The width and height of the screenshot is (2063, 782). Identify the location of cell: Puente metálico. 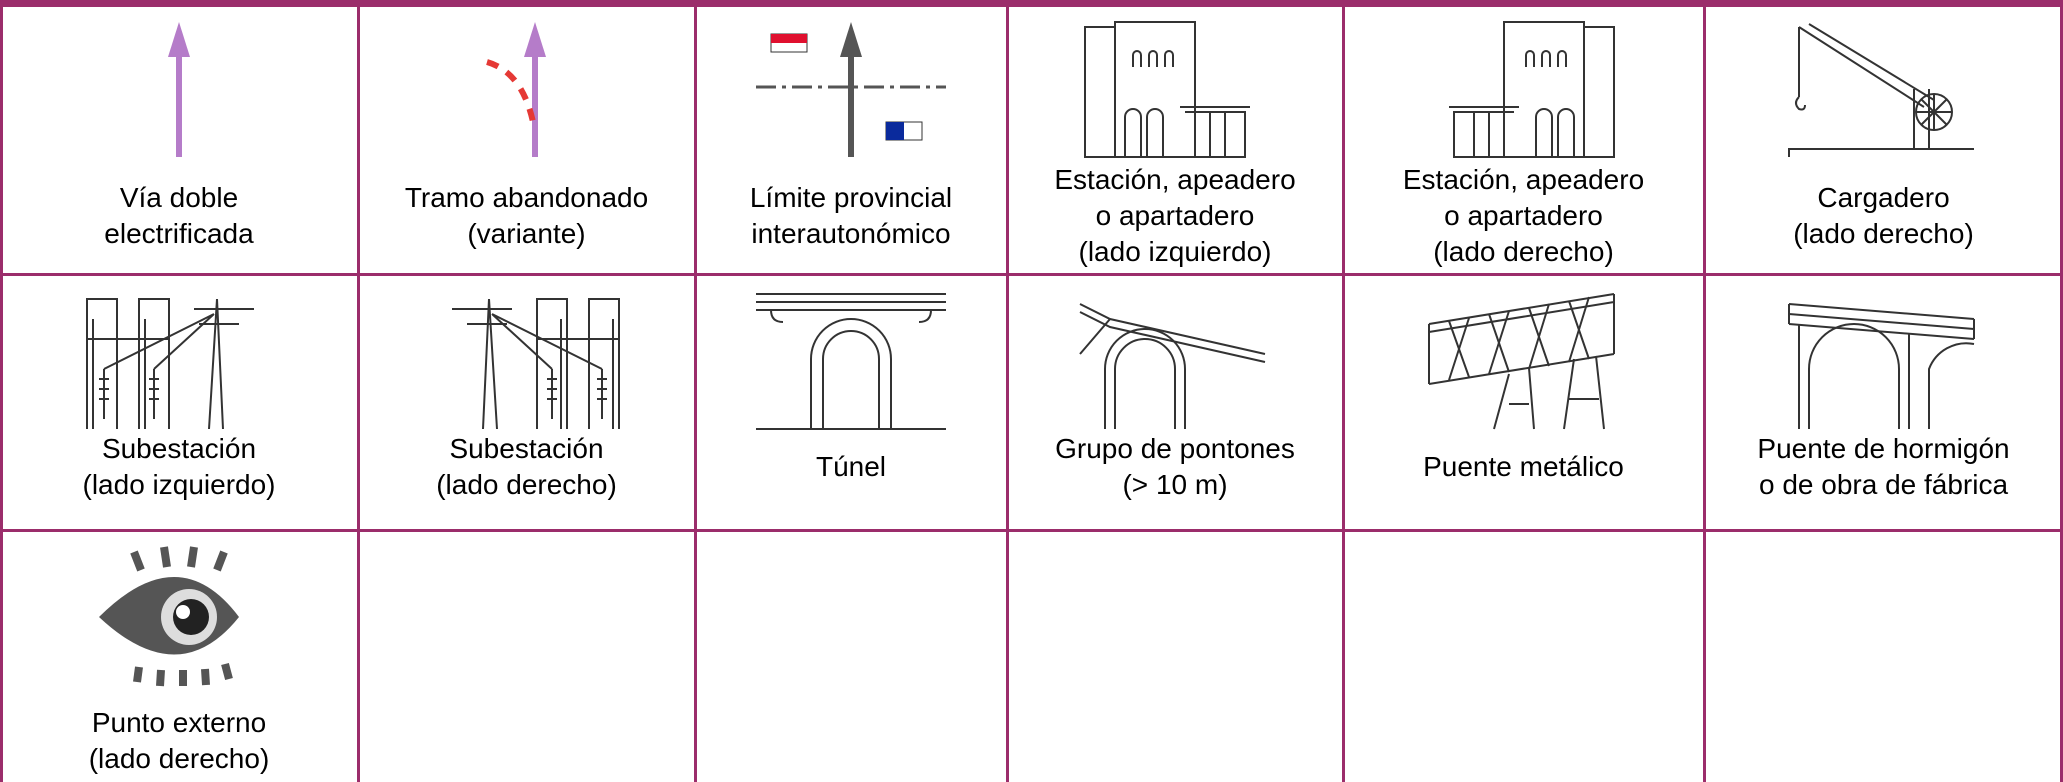
(1523, 402).